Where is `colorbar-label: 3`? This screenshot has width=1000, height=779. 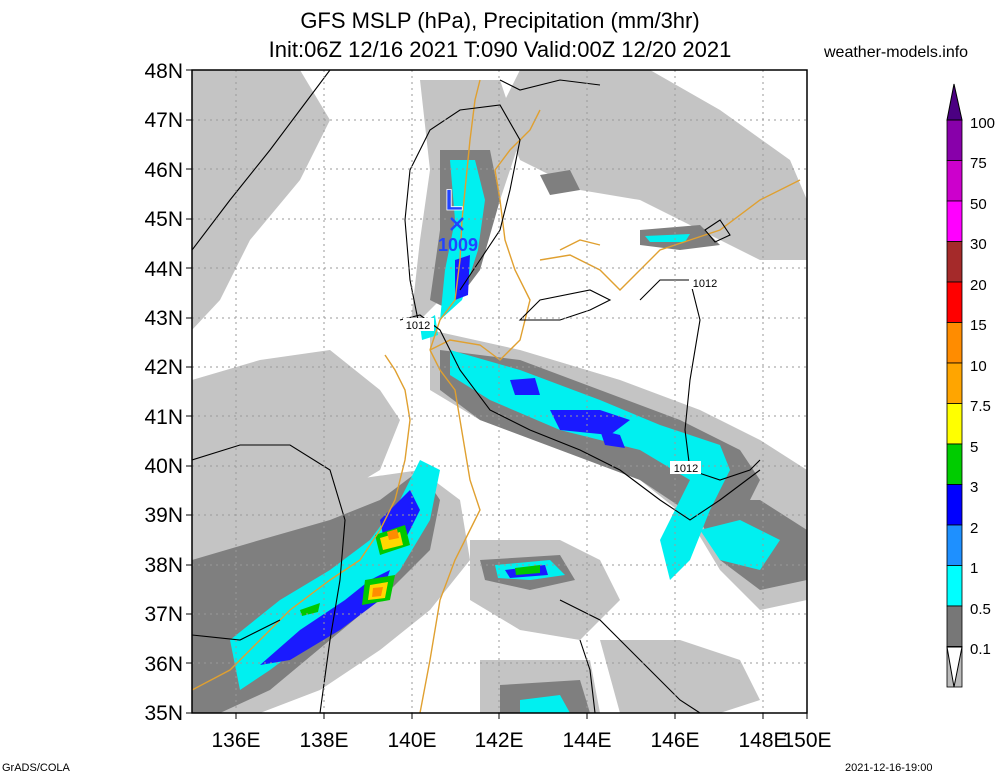 colorbar-label: 3 is located at coordinates (974, 487).